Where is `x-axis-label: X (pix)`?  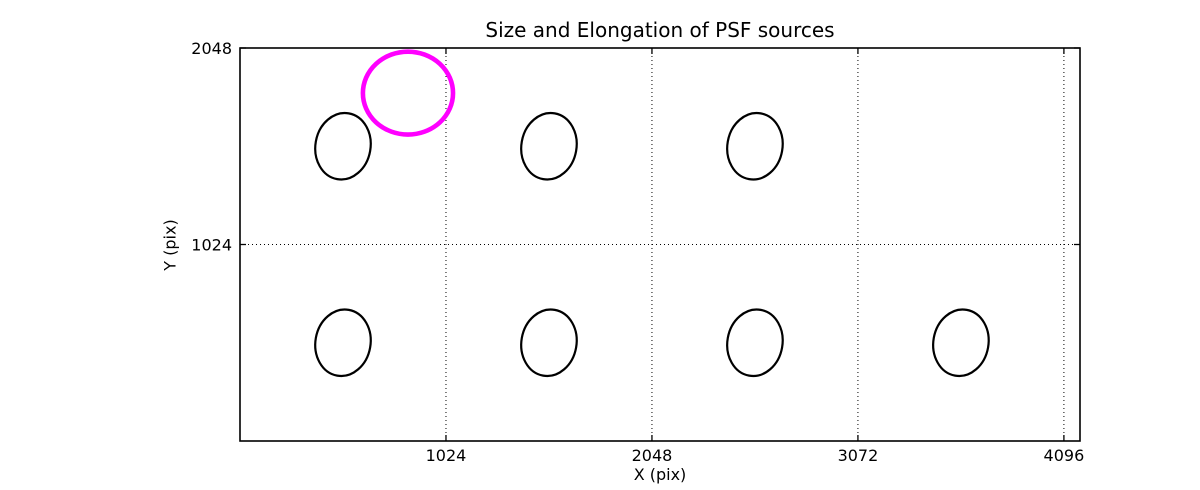
x-axis-label: X (pix) is located at coordinates (660, 474).